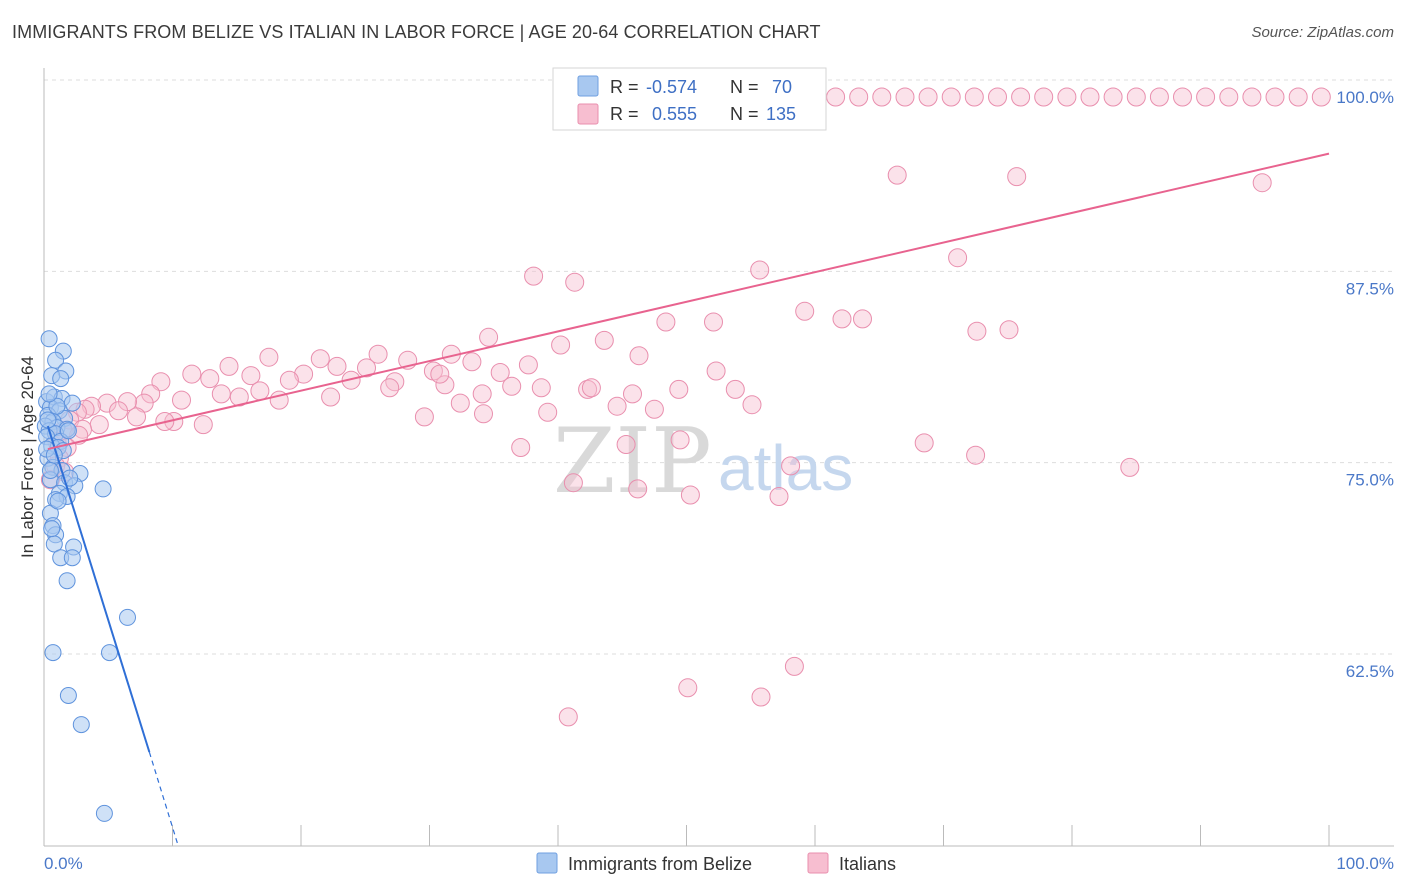  I want to click on watermark-atlas: atlas, so click(785, 468).